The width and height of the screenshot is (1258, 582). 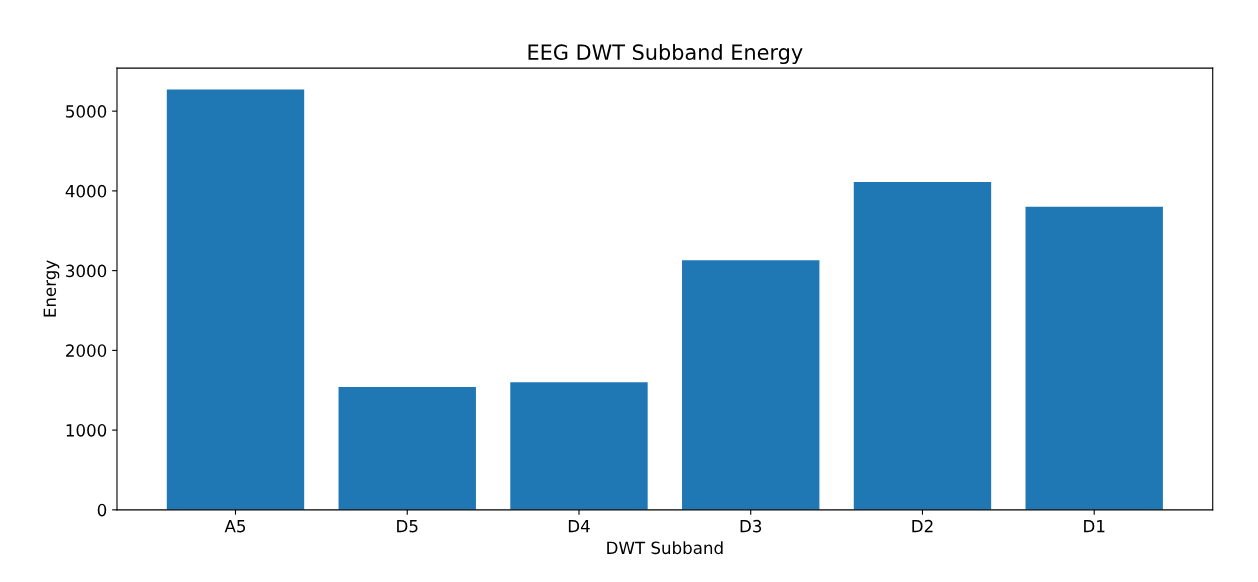 What do you see at coordinates (579, 526) in the screenshot?
I see `x-tick-label: D4` at bounding box center [579, 526].